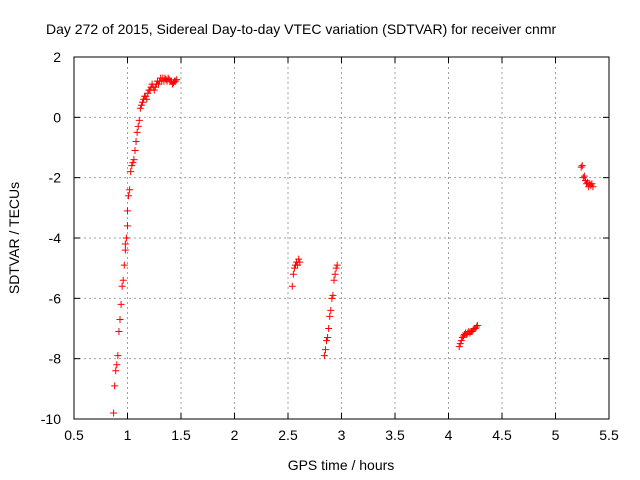 This screenshot has height=480, width=640. What do you see at coordinates (609, 435) in the screenshot?
I see `x-tick-label: 5.5` at bounding box center [609, 435].